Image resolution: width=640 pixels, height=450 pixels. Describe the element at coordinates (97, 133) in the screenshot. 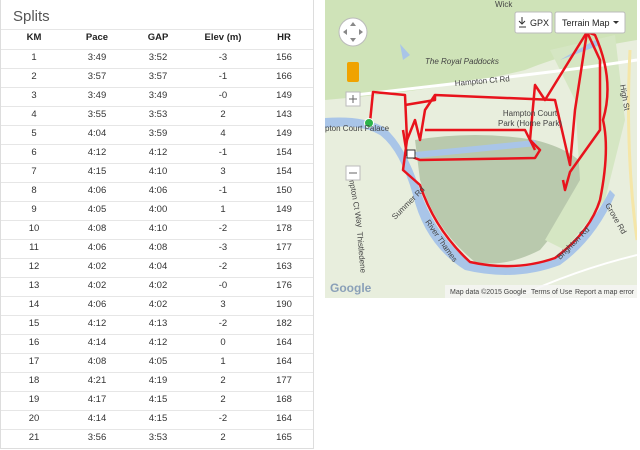

I see `table-cell: 4:04` at that location.